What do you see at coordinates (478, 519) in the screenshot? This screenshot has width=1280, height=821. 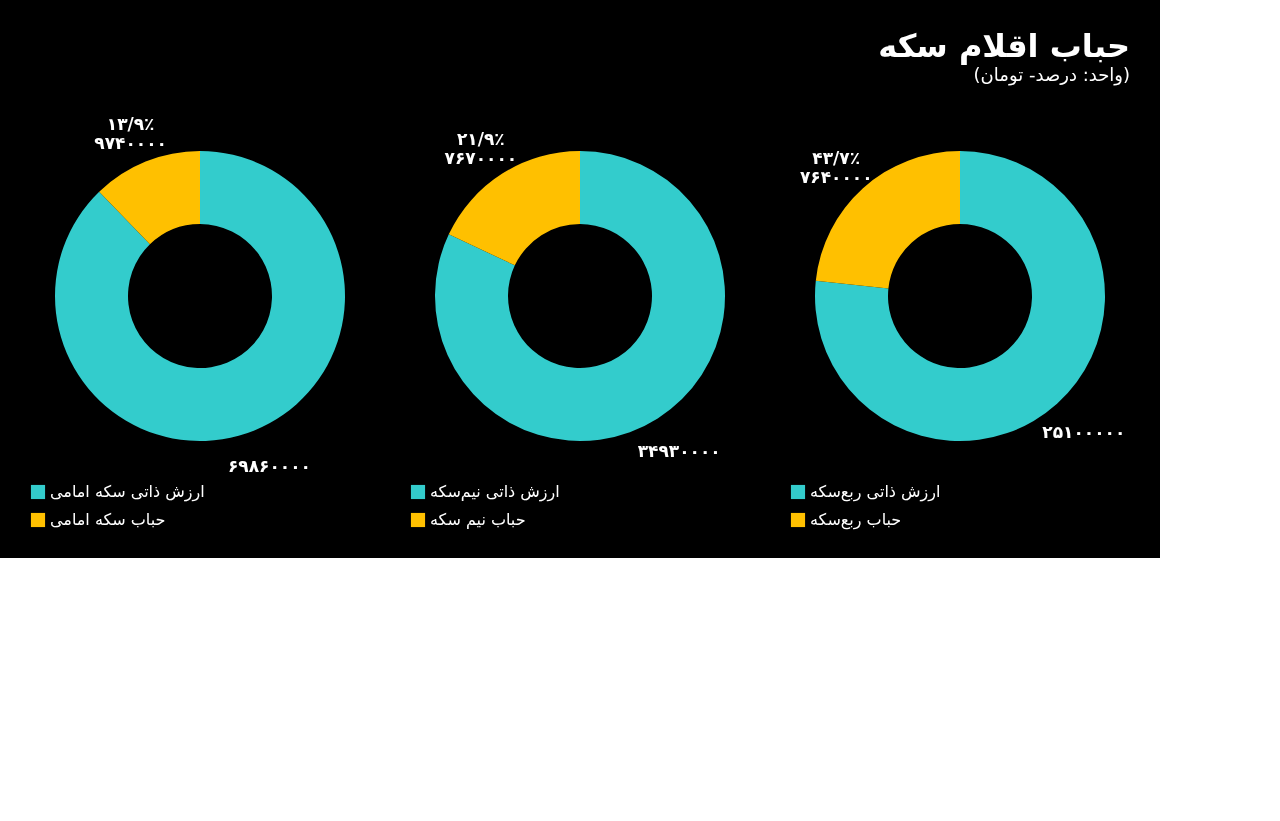 I see `legend-label: حباب نیم سکه` at bounding box center [478, 519].